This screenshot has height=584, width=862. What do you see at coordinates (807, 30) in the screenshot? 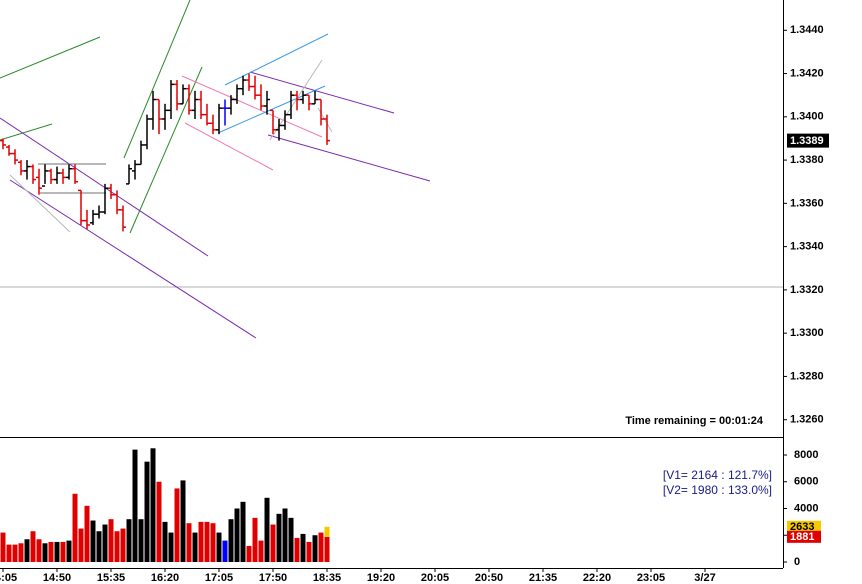
I see `y-tick-label: 1.3440` at bounding box center [807, 30].